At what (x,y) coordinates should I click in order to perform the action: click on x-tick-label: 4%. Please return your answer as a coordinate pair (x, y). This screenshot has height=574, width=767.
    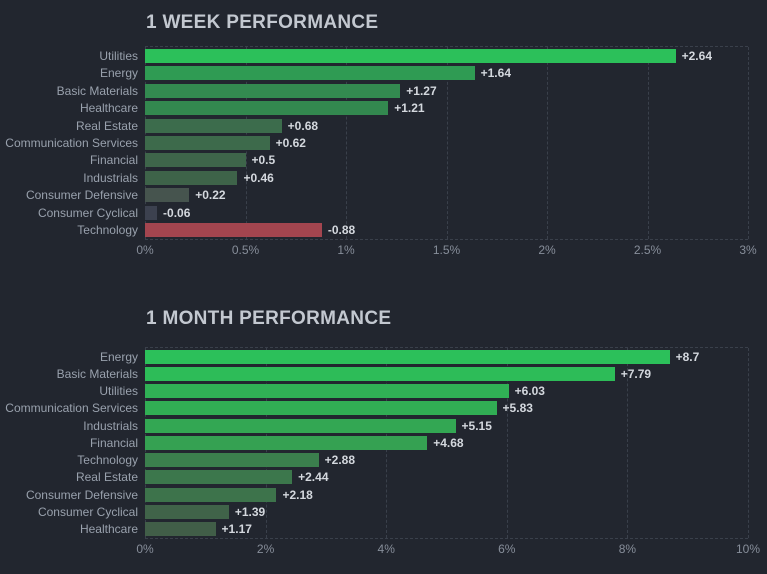
    Looking at the image, I should click on (386, 549).